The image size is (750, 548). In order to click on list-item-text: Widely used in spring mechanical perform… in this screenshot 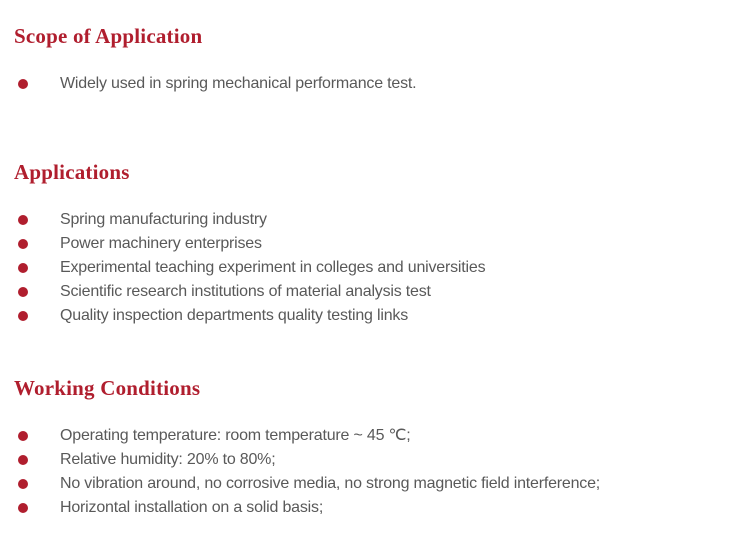, I will do `click(238, 83)`.